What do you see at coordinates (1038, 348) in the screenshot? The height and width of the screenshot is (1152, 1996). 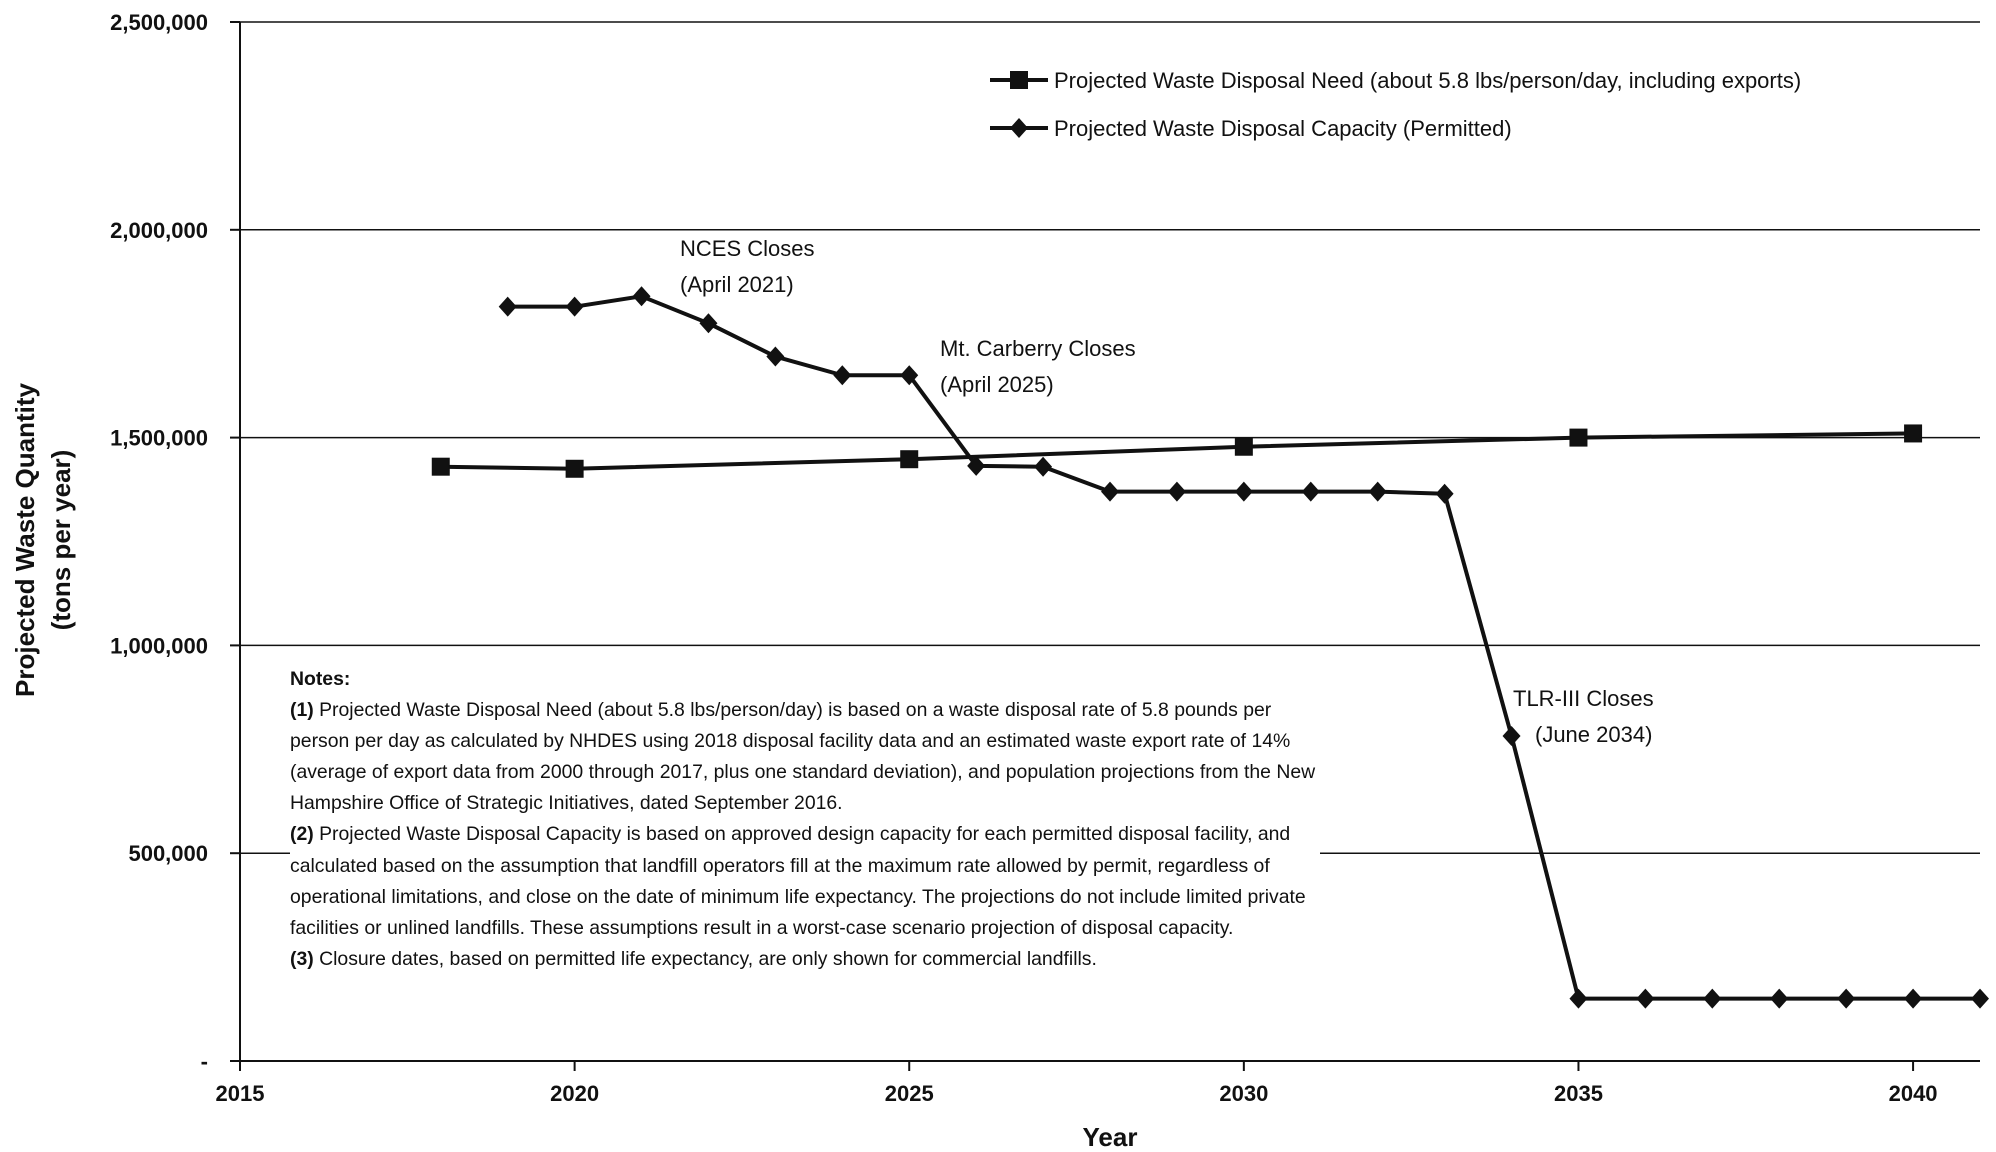 I see `annotation-line: Mt. Carberry Closes` at bounding box center [1038, 348].